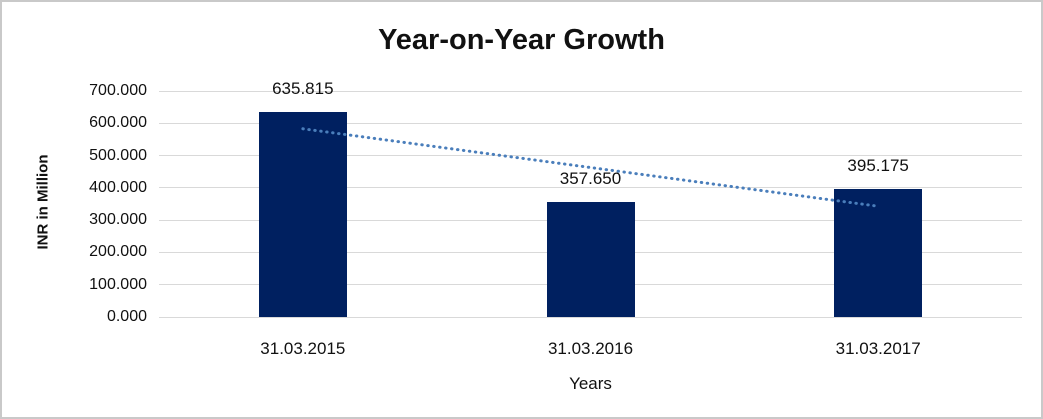 The width and height of the screenshot is (1043, 419). I want to click on x-category-label: 31.03.2017, so click(878, 348).